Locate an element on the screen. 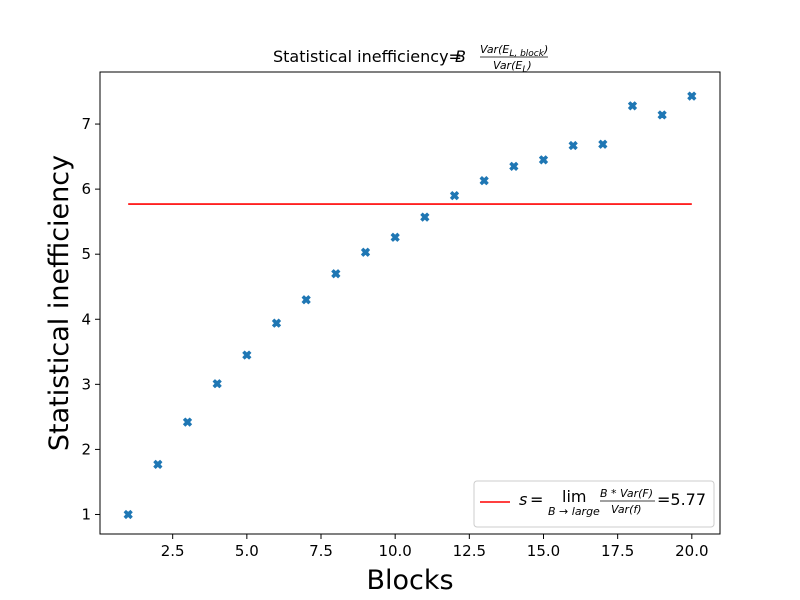  title-denominator: Var(EL) is located at coordinates (512, 67).